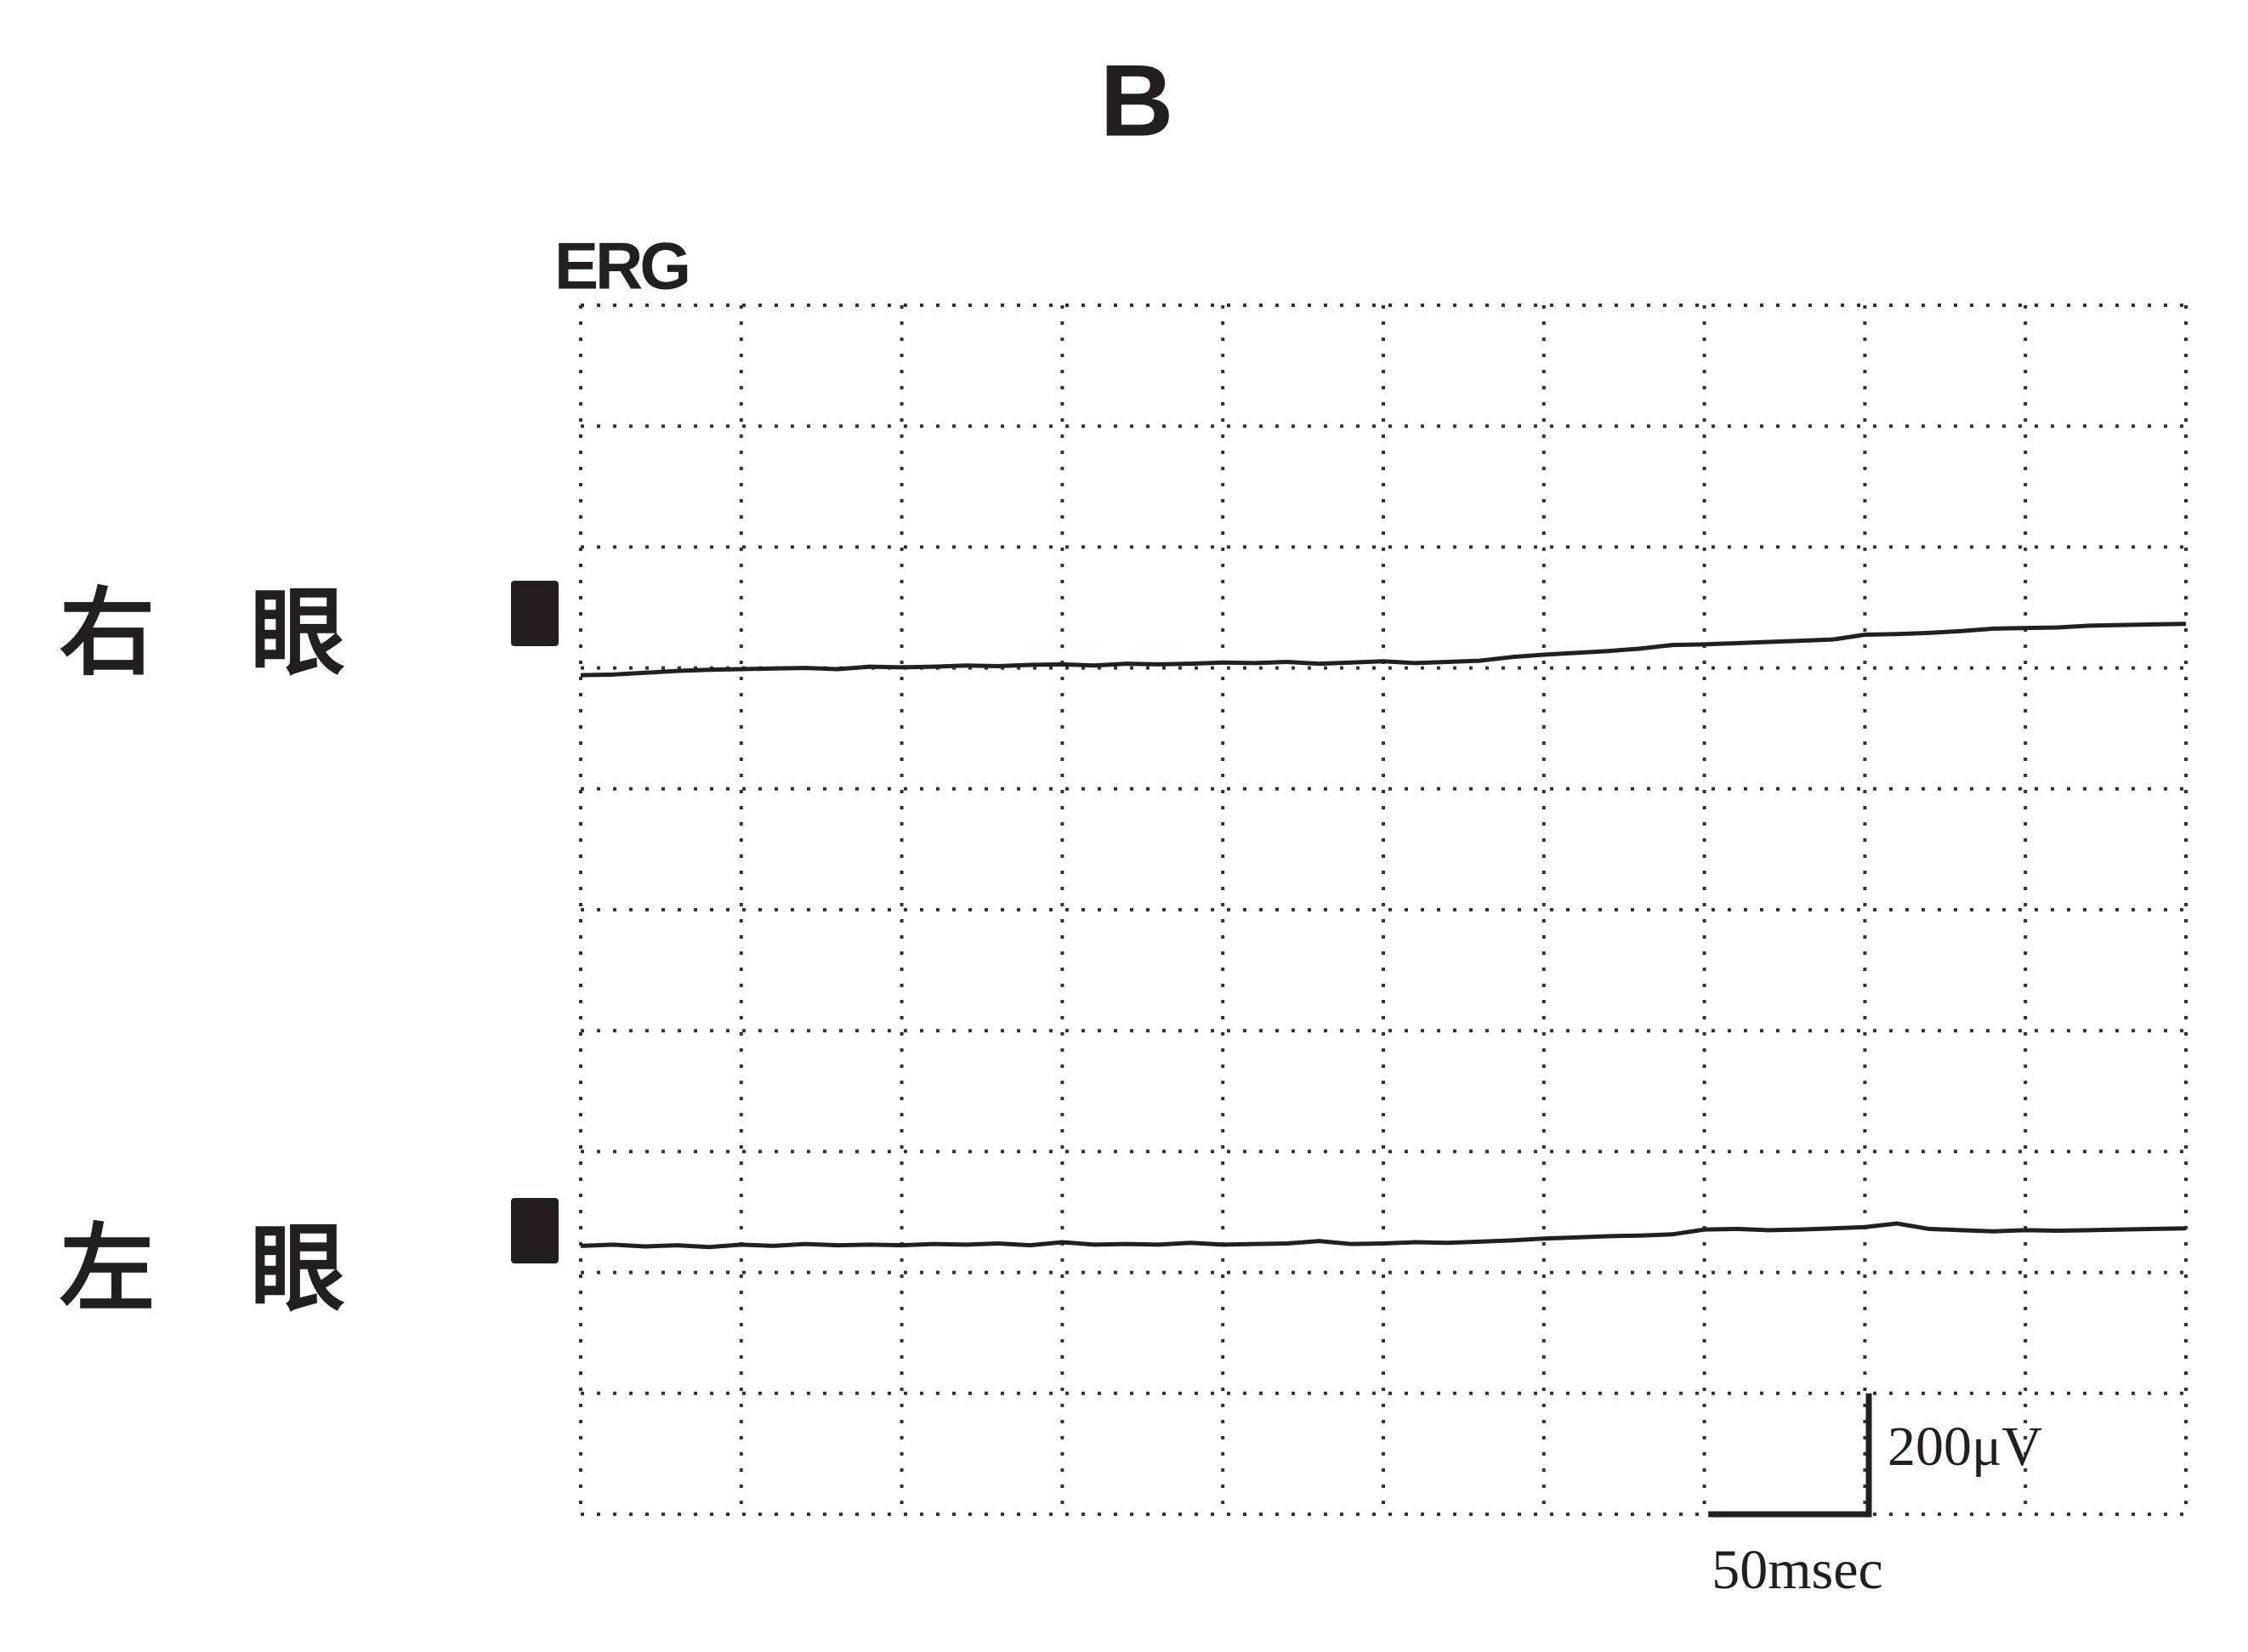 The image size is (2248, 1652). Describe the element at coordinates (1797, 1570) in the screenshot. I see `scale-x-label: 50msec` at that location.